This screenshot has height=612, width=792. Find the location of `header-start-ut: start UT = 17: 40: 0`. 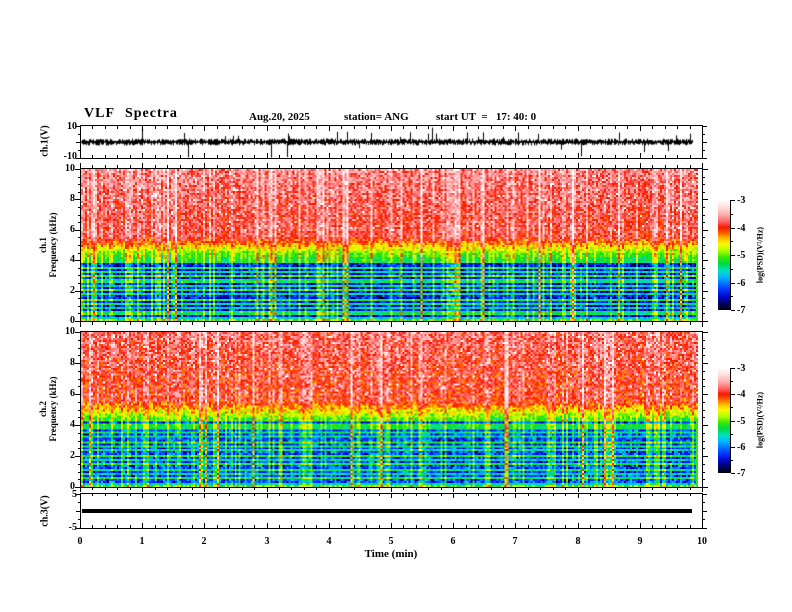

header-start-ut: start UT = 17: 40: 0 is located at coordinates (486, 117).